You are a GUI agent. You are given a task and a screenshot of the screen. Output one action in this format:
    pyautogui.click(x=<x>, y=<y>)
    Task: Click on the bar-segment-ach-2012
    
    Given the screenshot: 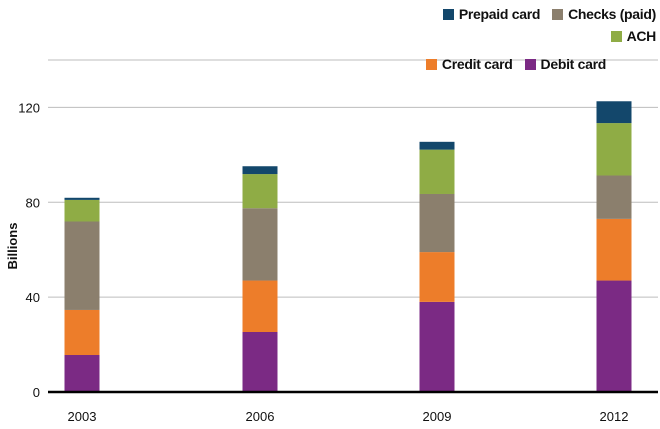 What is the action you would take?
    pyautogui.click(x=614, y=149)
    